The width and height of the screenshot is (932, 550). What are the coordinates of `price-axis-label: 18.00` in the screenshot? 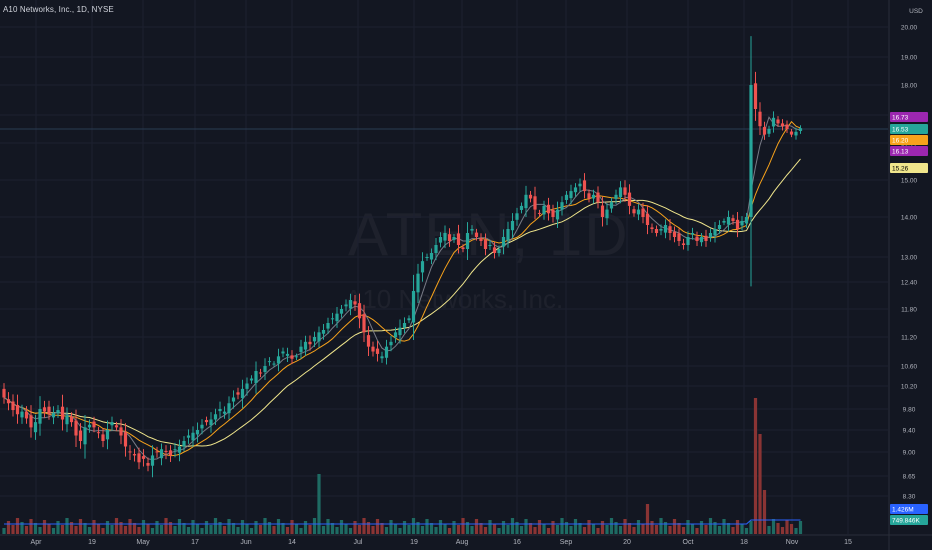 It's located at (909, 86).